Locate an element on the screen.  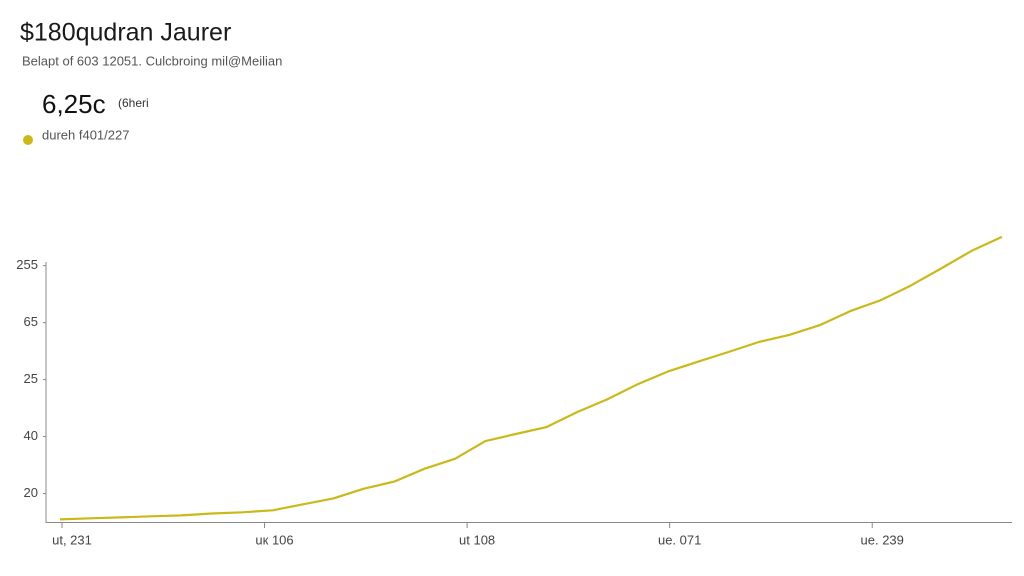
y-tick-label: 25 is located at coordinates (31, 378).